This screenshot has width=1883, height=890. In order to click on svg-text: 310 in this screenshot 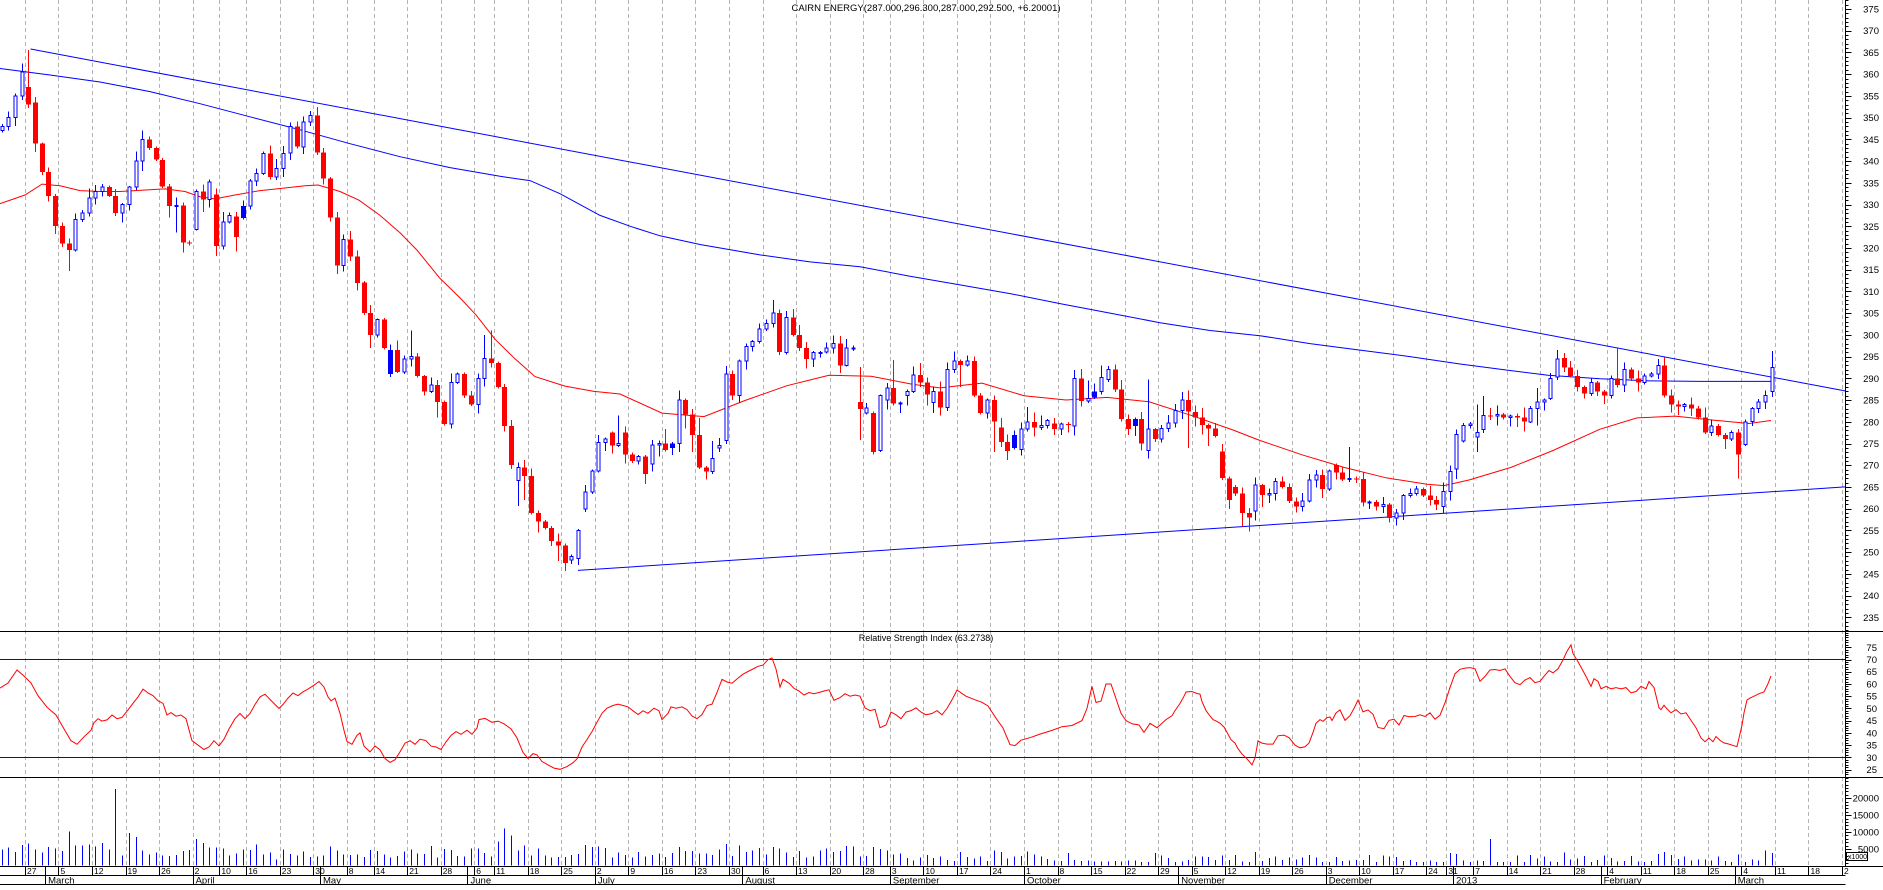, I will do `click(1871, 292)`.